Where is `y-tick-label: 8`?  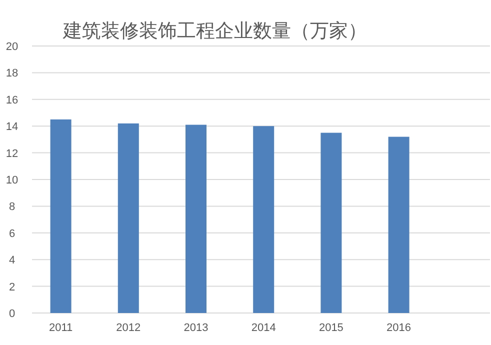 y-tick-label: 8 is located at coordinates (12, 207).